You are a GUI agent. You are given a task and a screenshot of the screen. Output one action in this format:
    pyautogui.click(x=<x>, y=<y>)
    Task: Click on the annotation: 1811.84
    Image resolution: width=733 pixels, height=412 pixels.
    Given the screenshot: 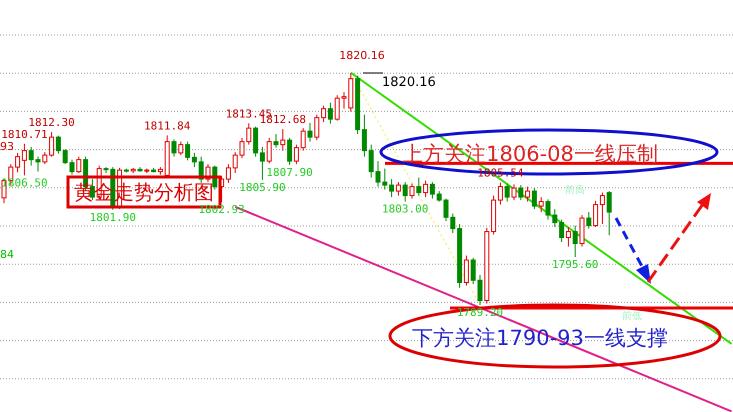 What is the action you would take?
    pyautogui.click(x=167, y=125)
    